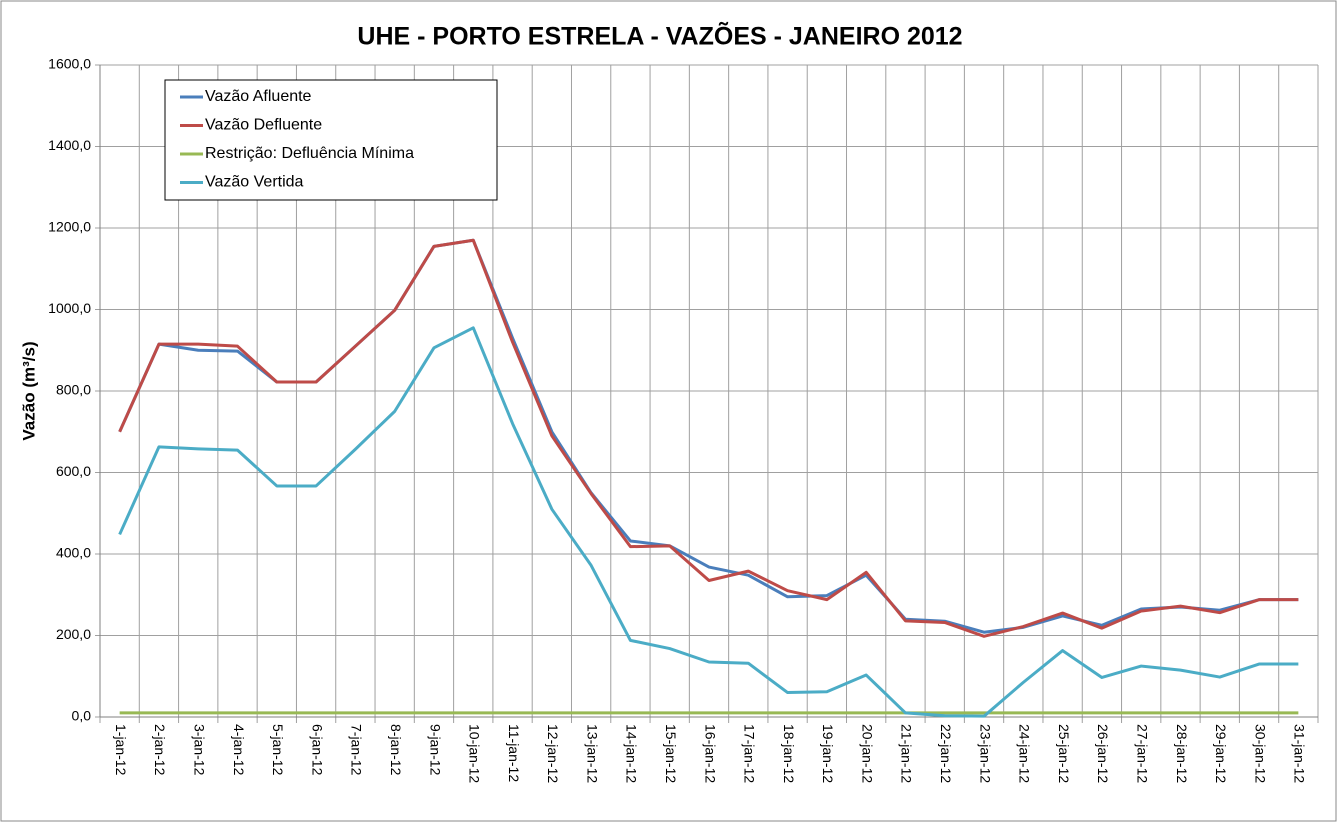  What do you see at coordinates (1025, 753) in the screenshot?
I see `x-tick-label: 24-jan-12` at bounding box center [1025, 753].